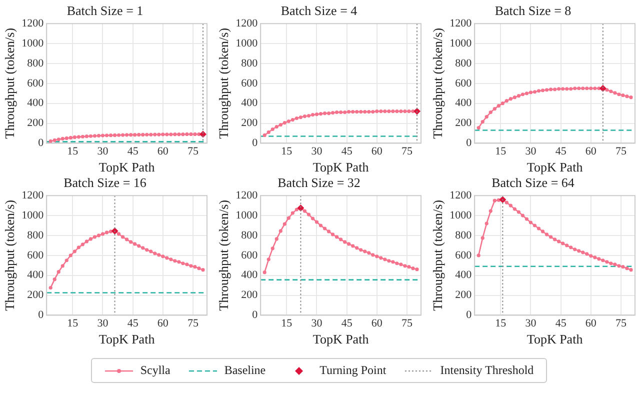 This screenshot has width=638, height=396. What do you see at coordinates (193, 324) in the screenshot?
I see `x-tick-label: 75` at bounding box center [193, 324].